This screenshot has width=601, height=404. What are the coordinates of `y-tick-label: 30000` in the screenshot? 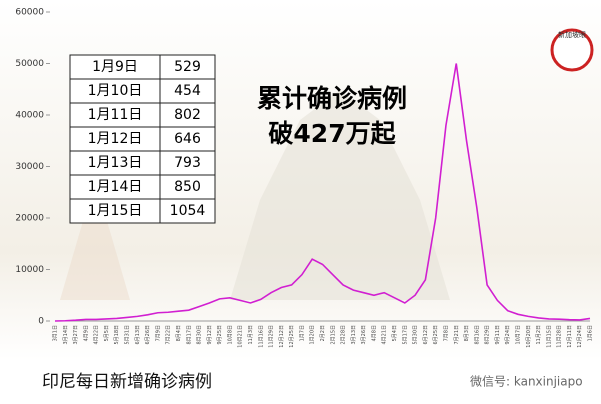 It's located at (29, 167).